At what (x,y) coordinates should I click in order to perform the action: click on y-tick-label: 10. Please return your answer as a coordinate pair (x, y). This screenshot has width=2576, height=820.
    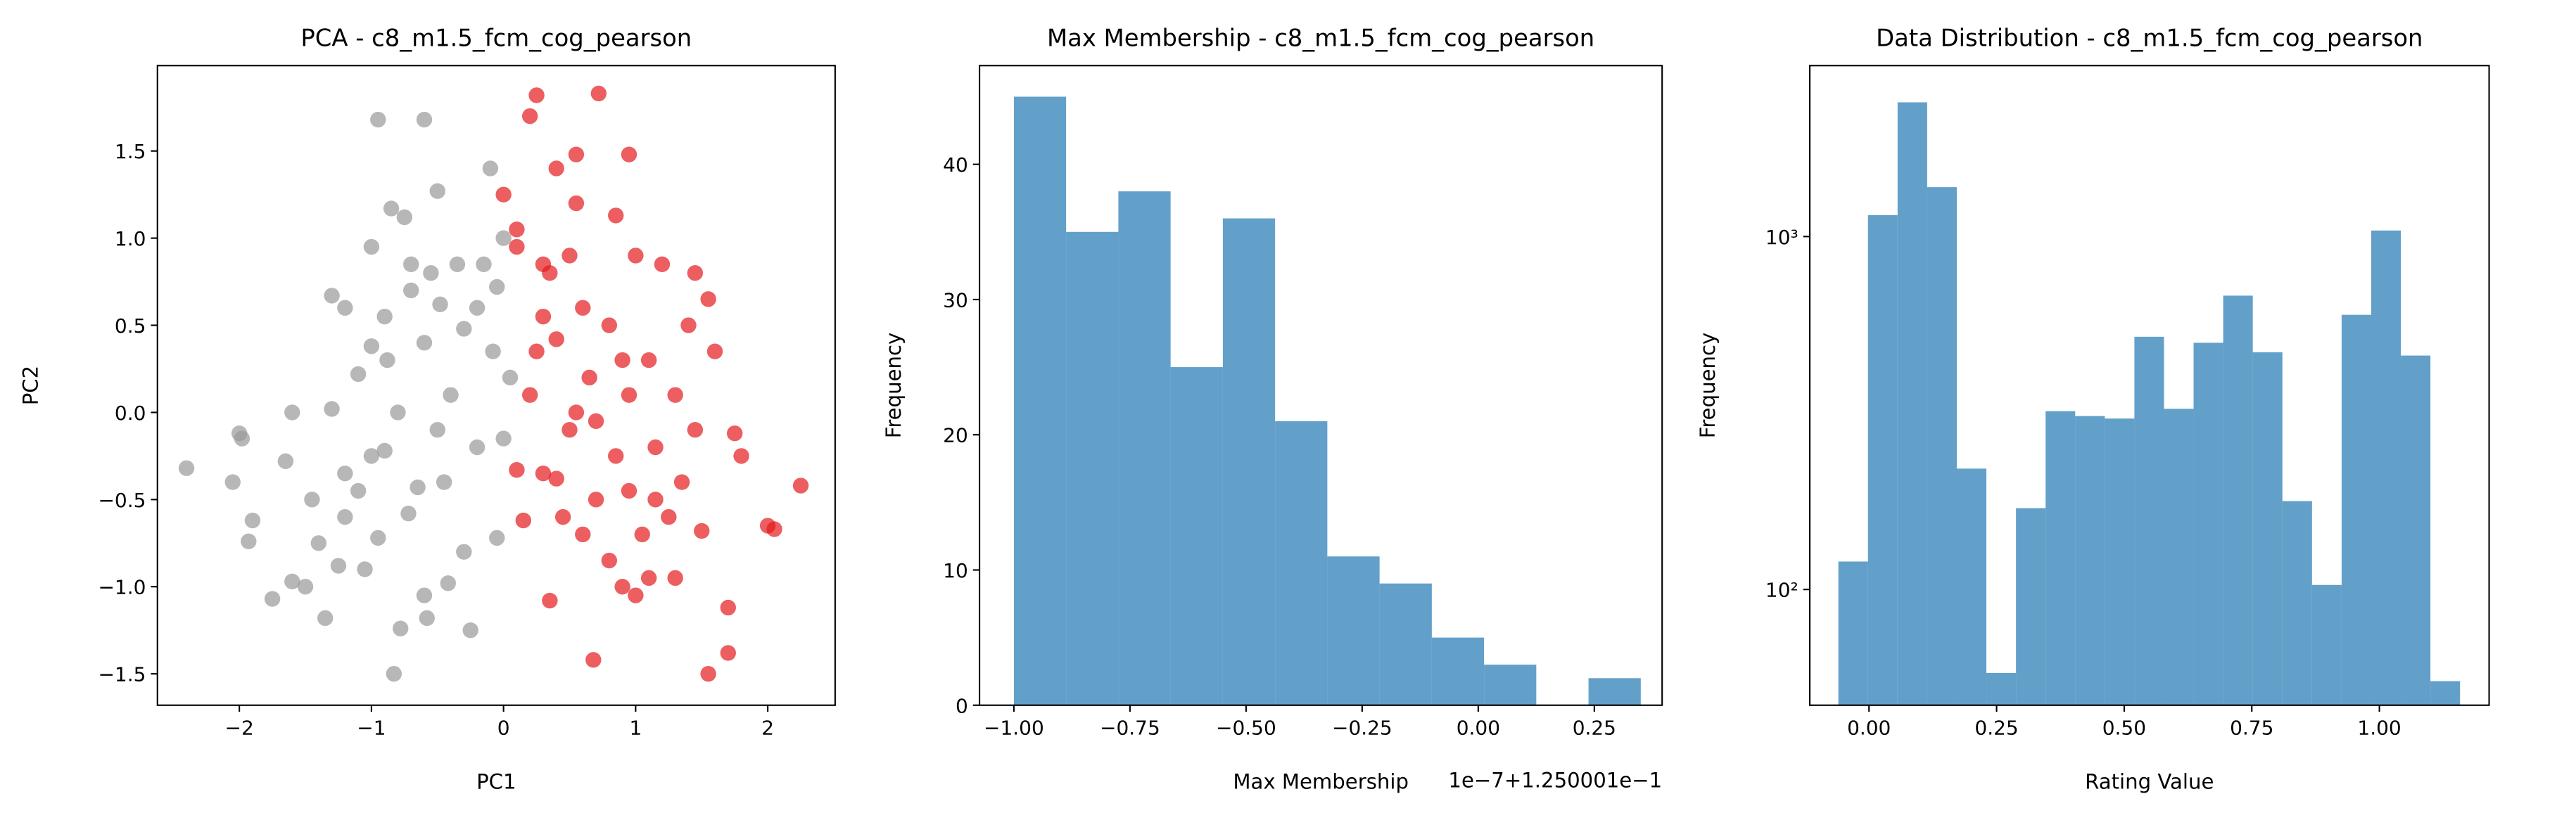
    Looking at the image, I should click on (955, 570).